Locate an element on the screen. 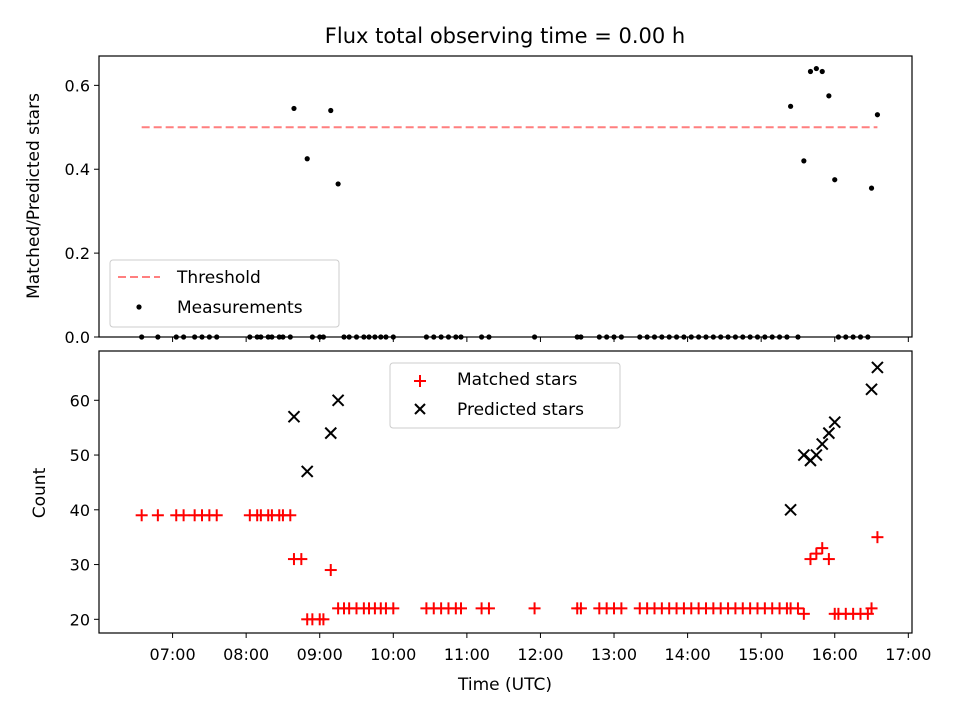 The height and width of the screenshot is (720, 960). x-tick-label: 15:00 is located at coordinates (761, 654).